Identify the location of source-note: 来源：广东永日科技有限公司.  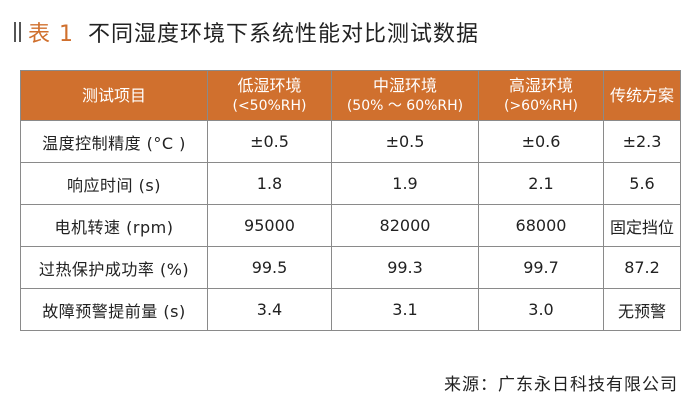
(561, 385).